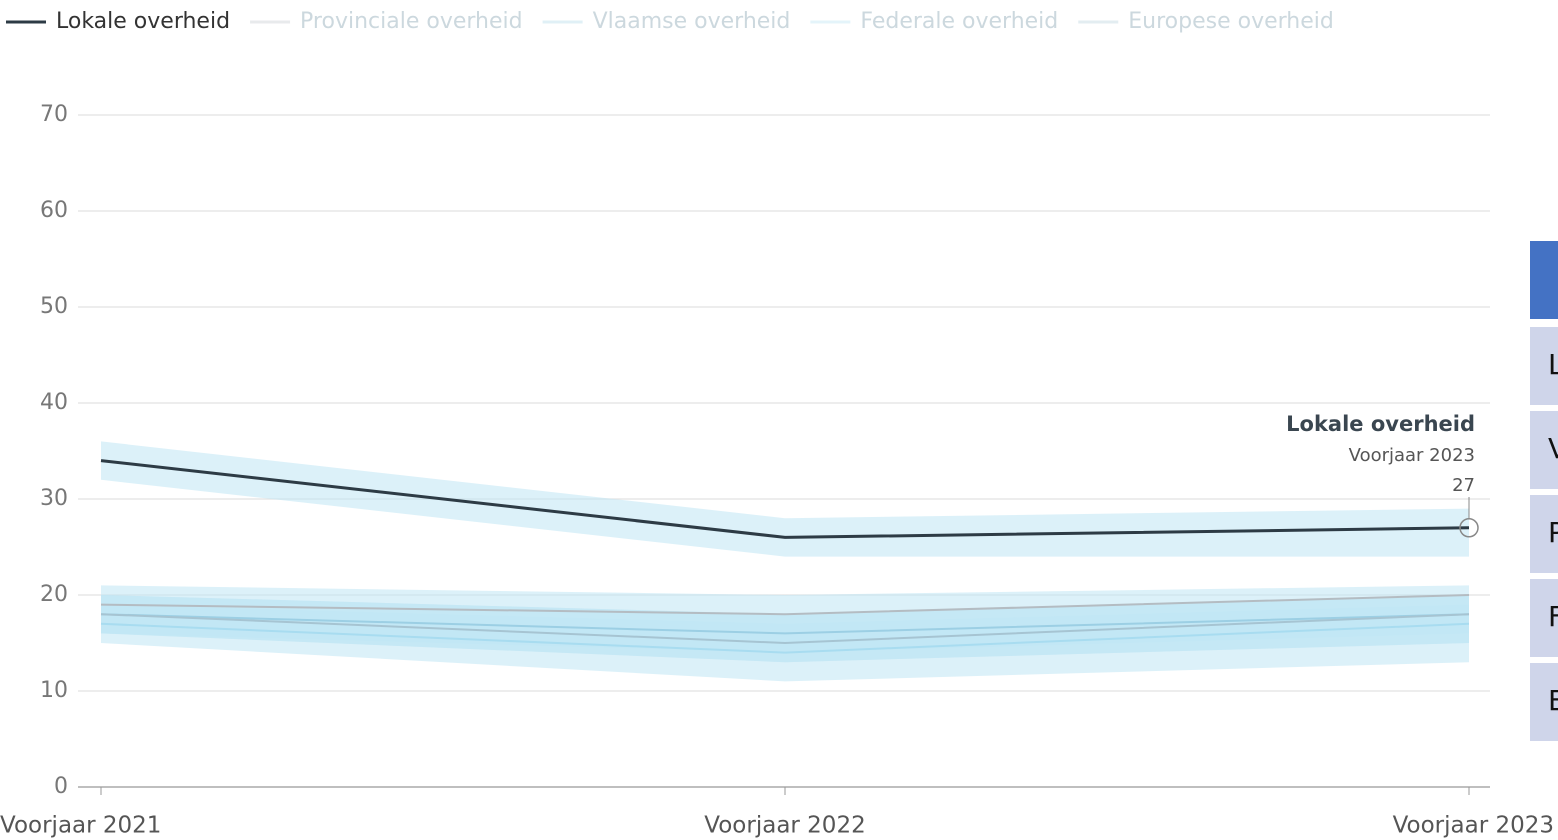 Image resolution: width=1558 pixels, height=840 pixels. Describe the element at coordinates (1553, 448) in the screenshot. I see `table-cell: V` at that location.